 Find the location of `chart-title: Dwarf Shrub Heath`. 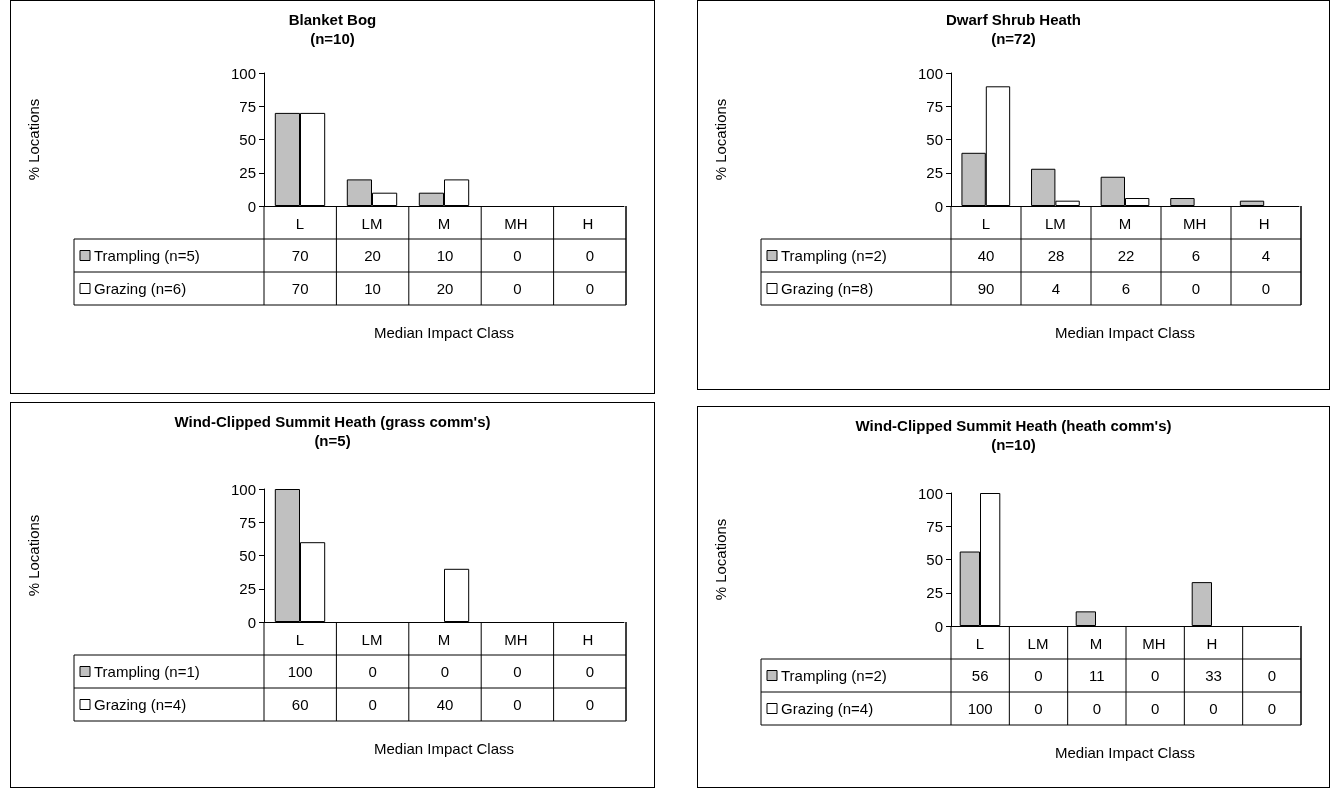

chart-title: Dwarf Shrub Heath is located at coordinates (1013, 19).